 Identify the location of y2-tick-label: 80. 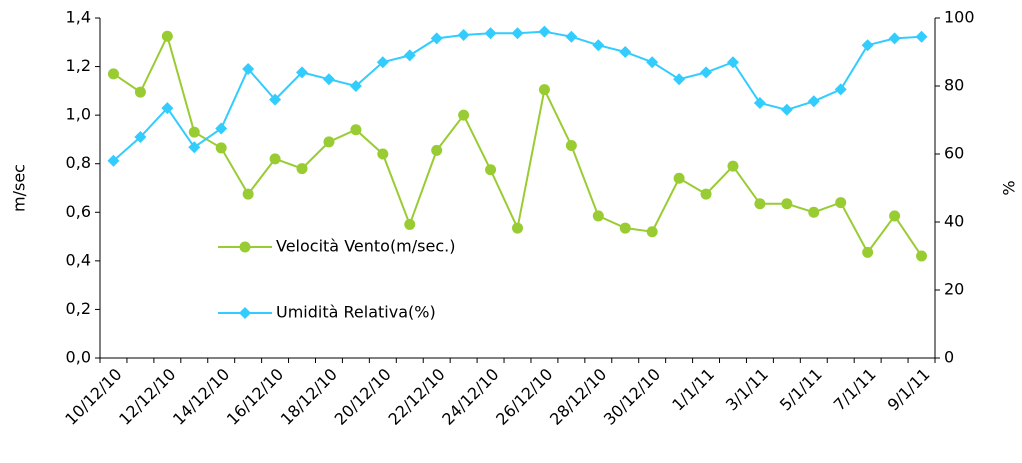
(954, 85).